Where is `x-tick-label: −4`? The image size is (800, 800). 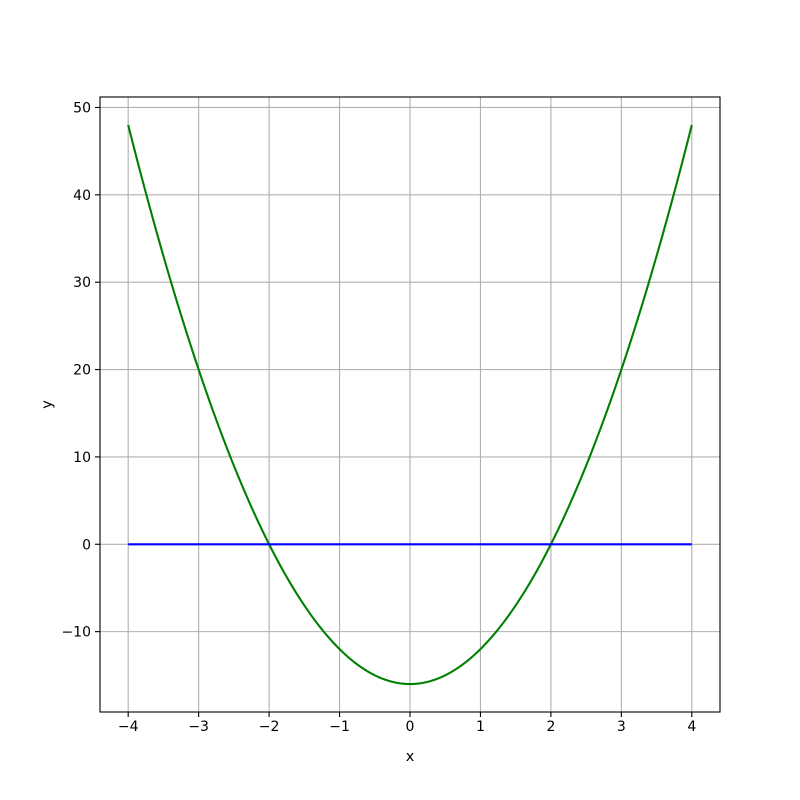
x-tick-label: −4 is located at coordinates (128, 727).